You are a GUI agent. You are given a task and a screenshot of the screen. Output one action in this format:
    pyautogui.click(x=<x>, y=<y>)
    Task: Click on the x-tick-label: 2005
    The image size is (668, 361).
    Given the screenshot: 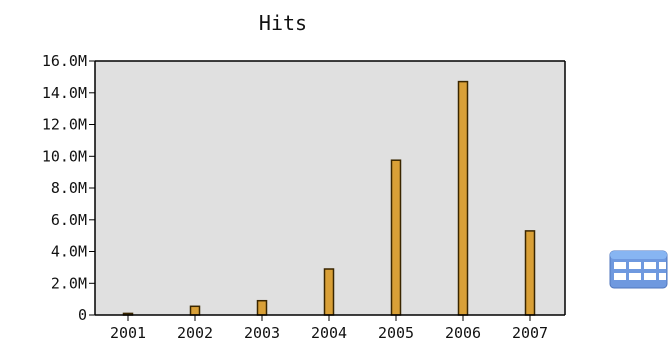 What is the action you would take?
    pyautogui.click(x=396, y=333)
    